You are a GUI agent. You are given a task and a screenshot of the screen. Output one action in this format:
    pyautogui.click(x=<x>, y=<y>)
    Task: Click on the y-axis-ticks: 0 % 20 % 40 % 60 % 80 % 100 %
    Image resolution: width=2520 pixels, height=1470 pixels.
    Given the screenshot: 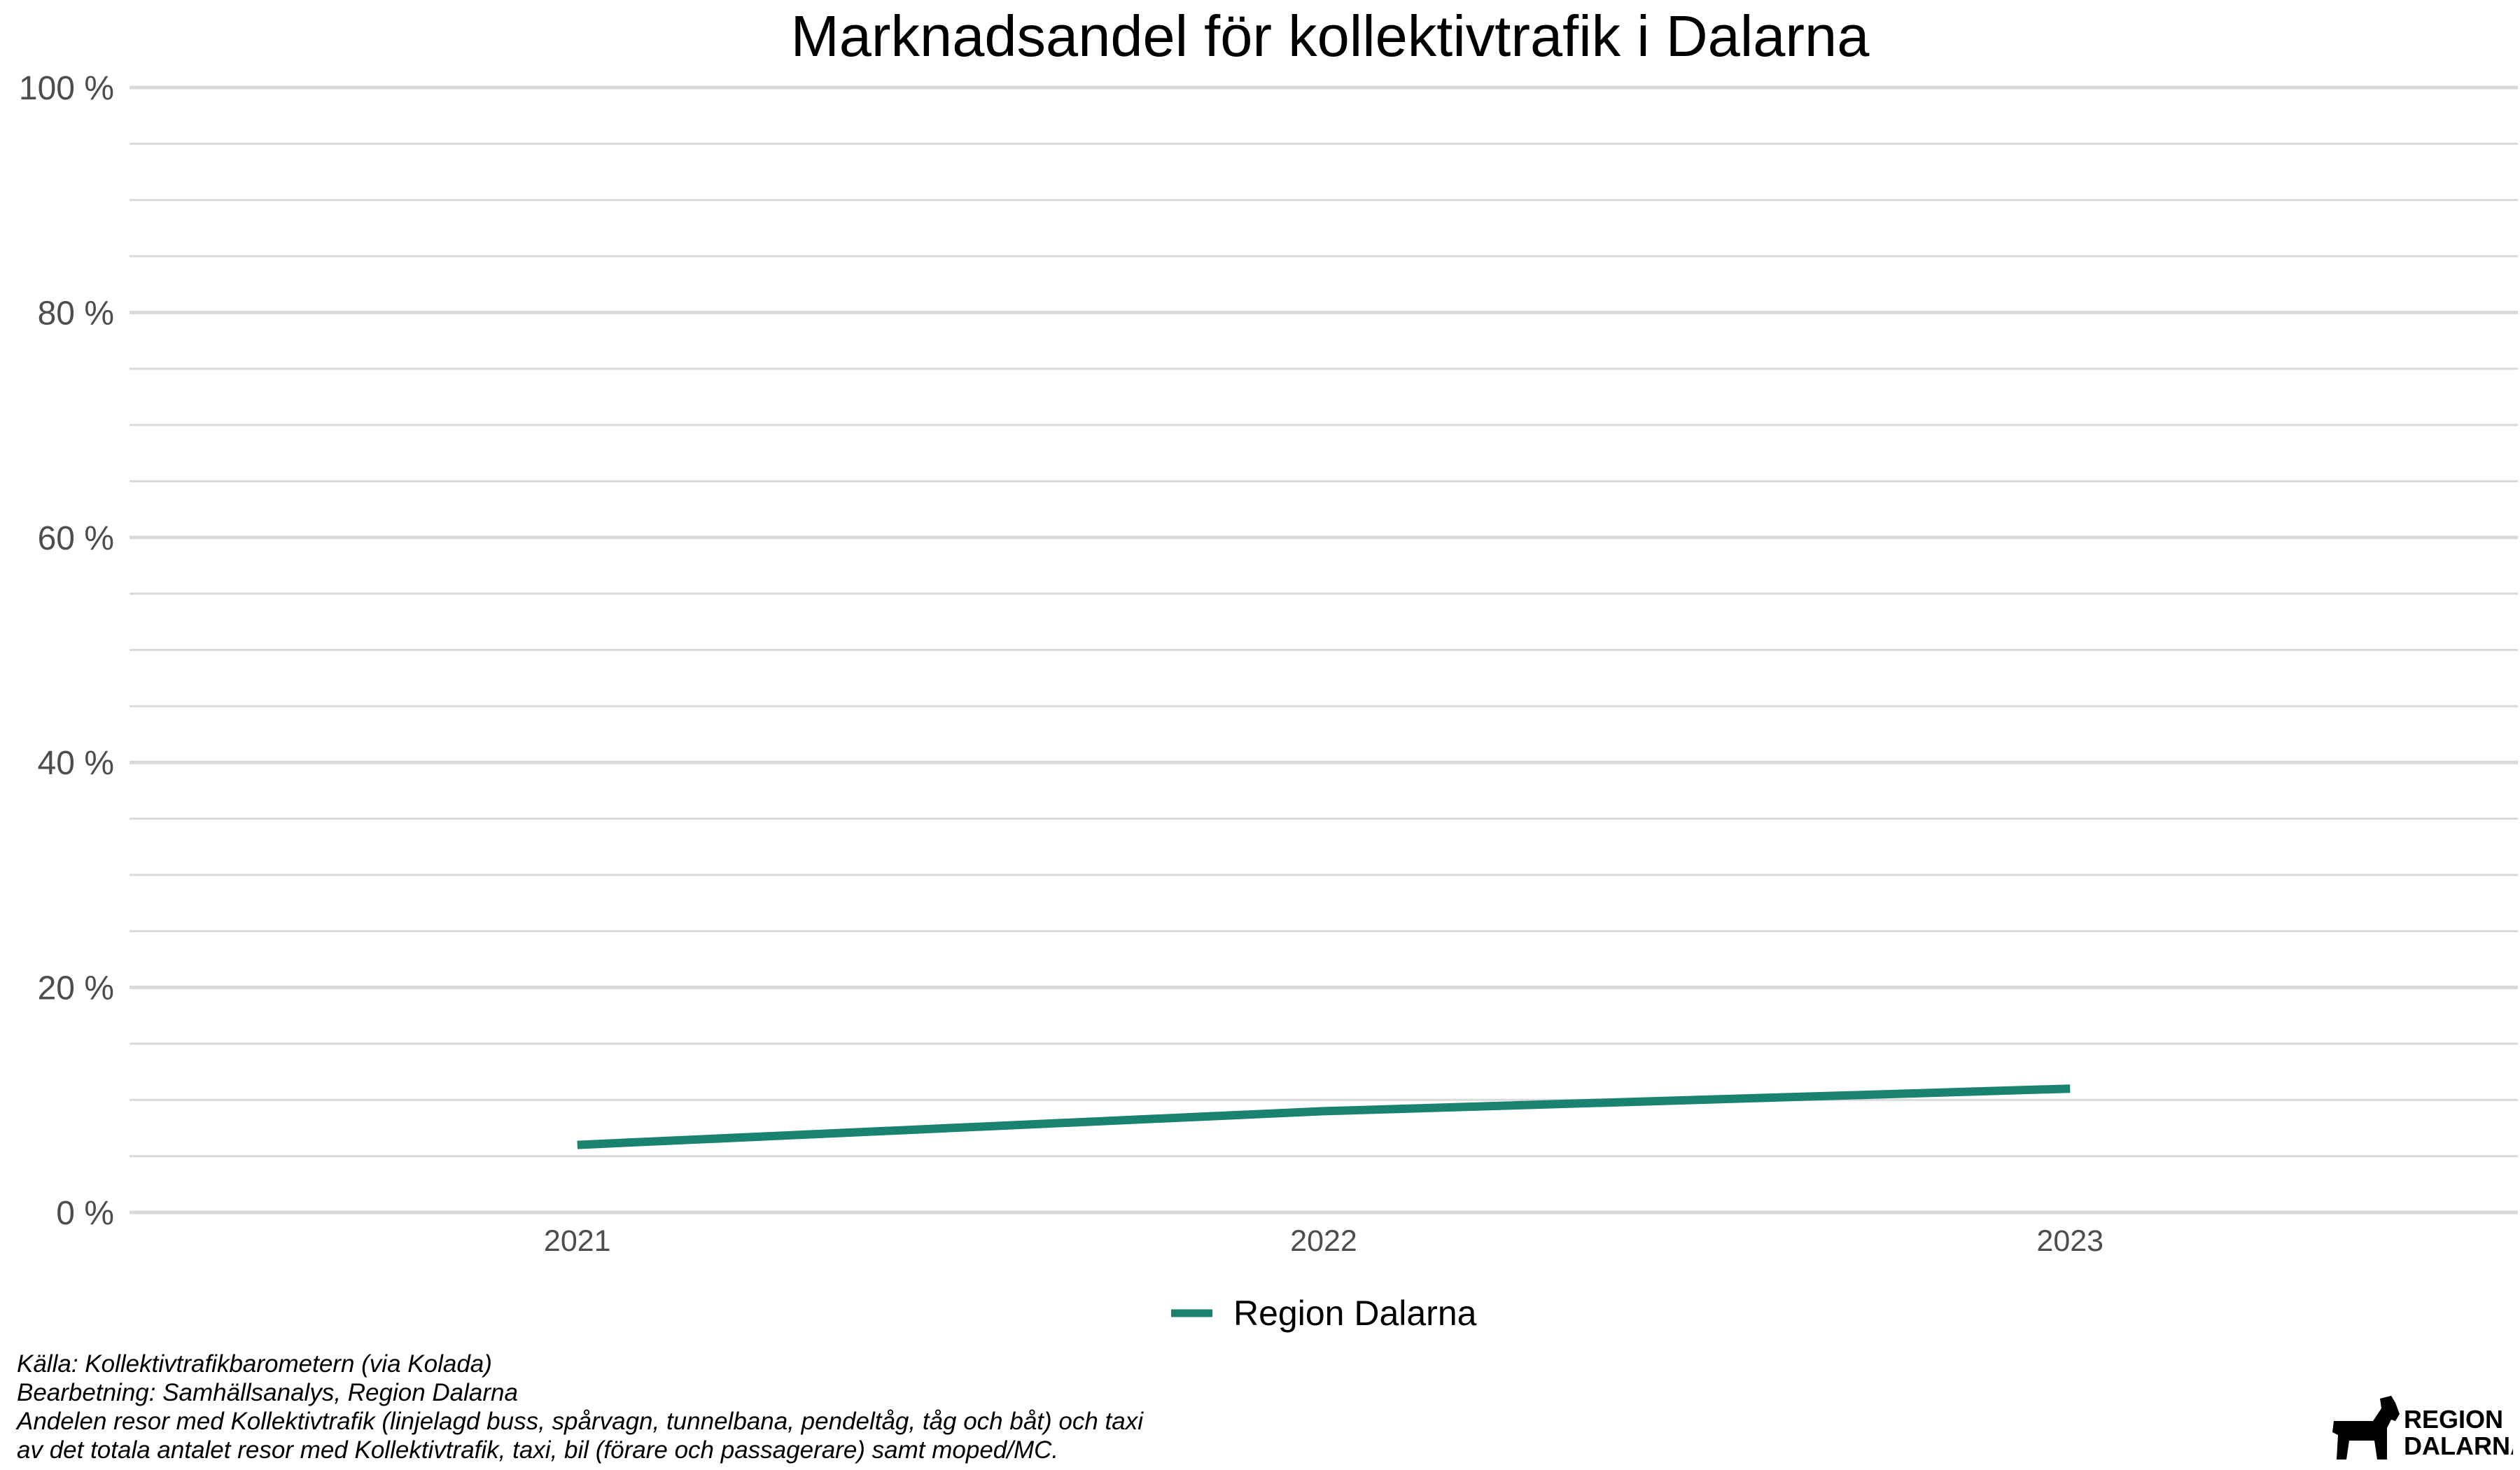 What is the action you would take?
    pyautogui.click(x=66, y=651)
    